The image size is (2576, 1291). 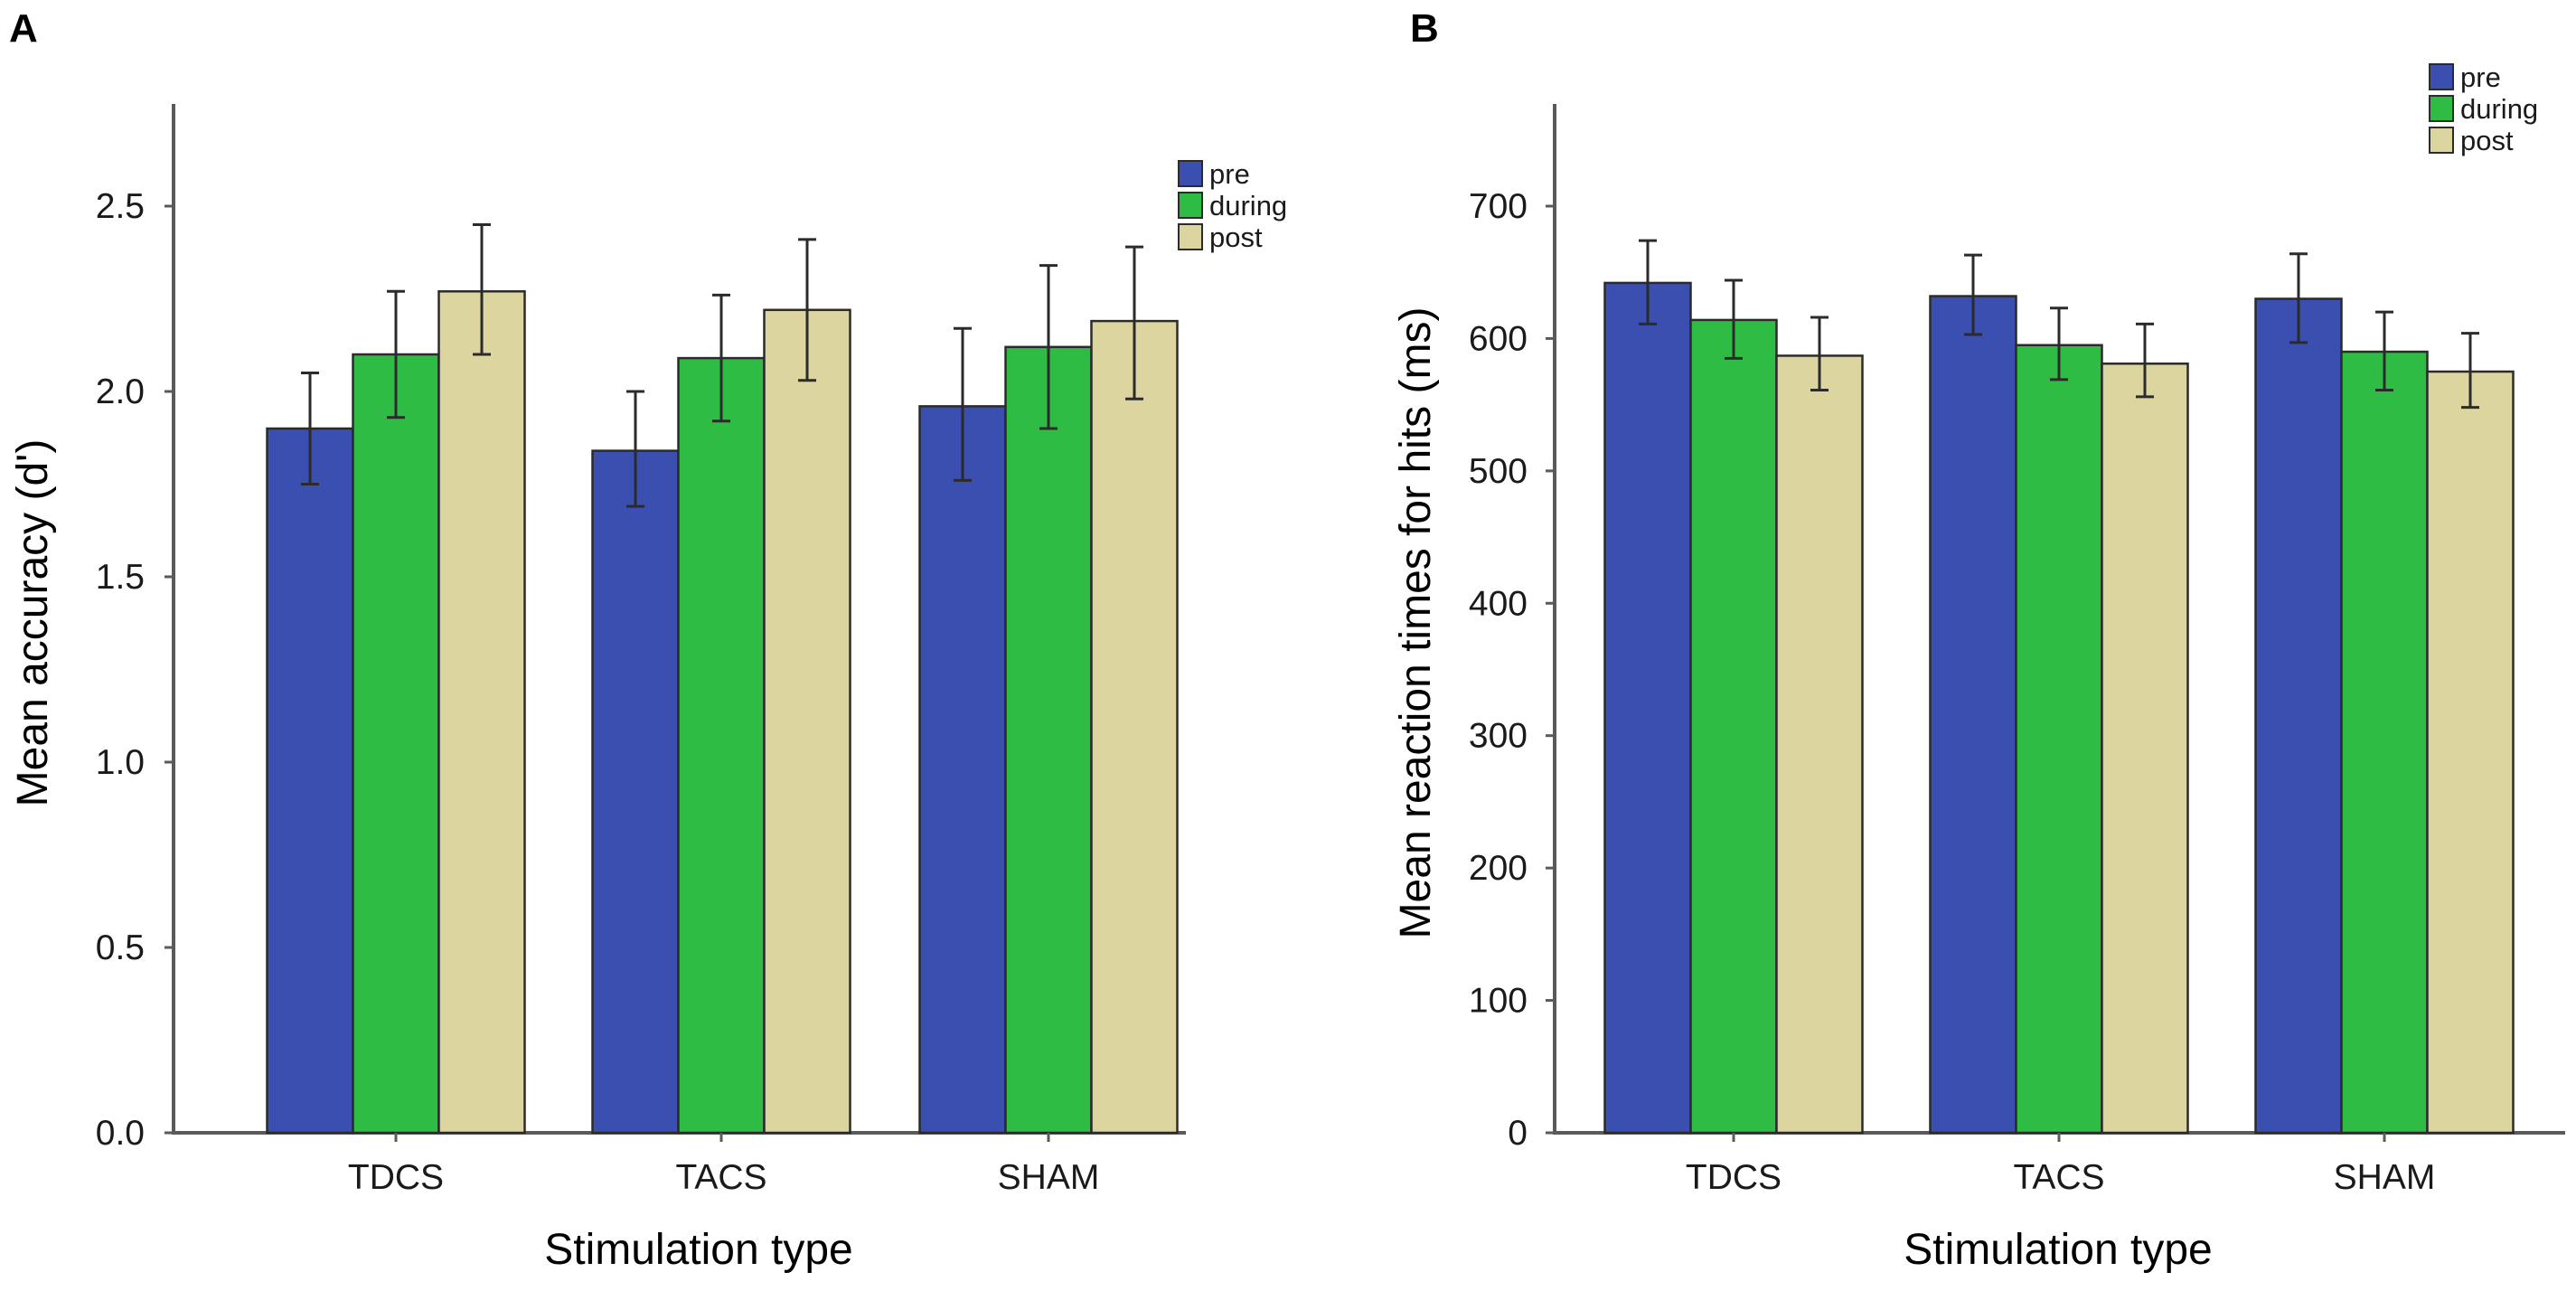 I want to click on panel-b-x-title: Stimulation type, so click(x=2058, y=1250).